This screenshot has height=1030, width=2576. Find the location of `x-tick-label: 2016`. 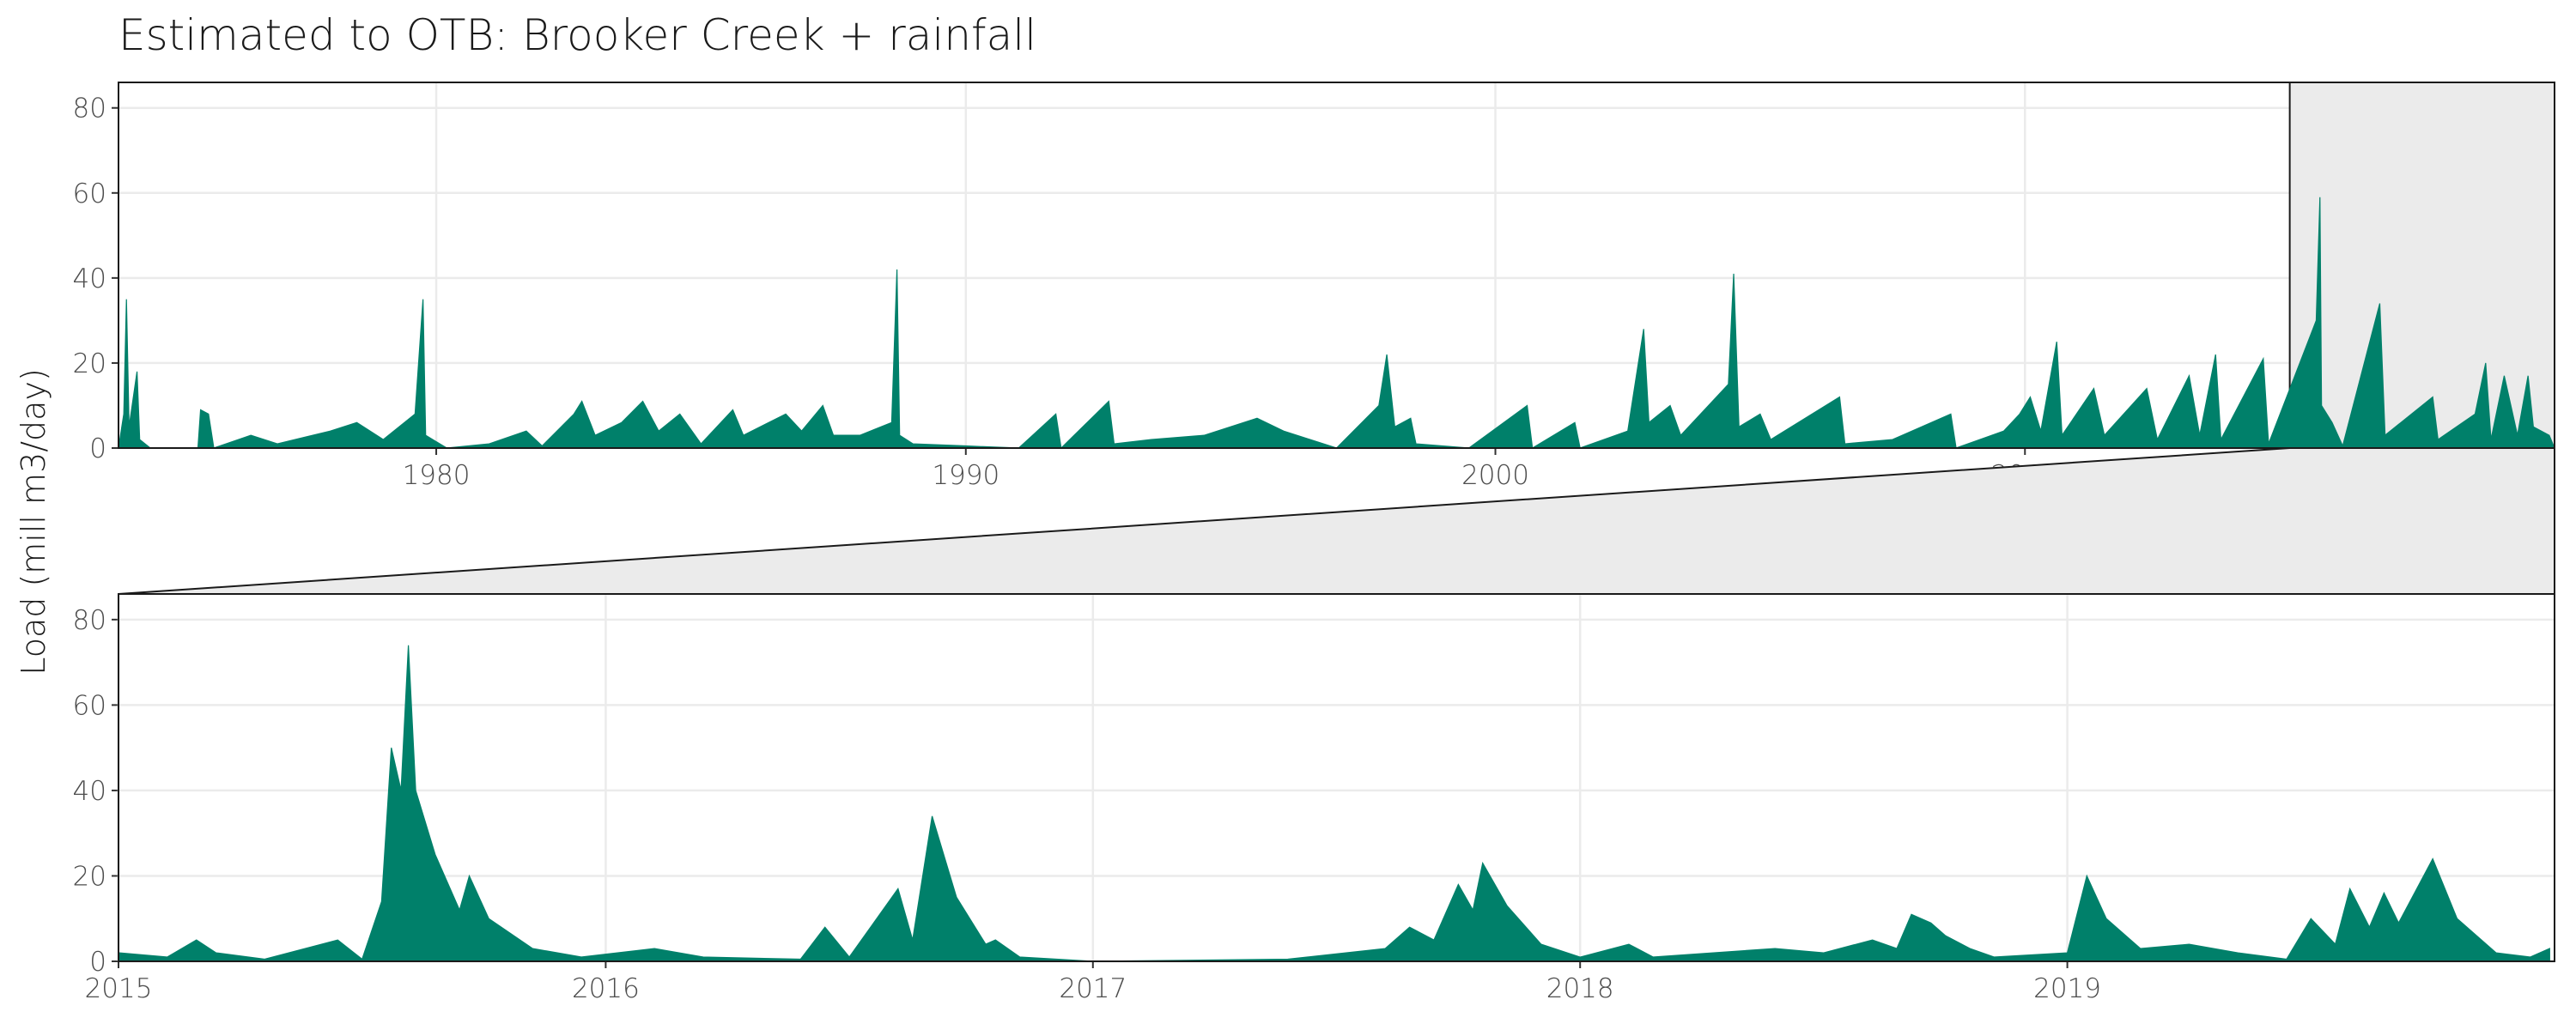

x-tick-label: 2016 is located at coordinates (606, 988).